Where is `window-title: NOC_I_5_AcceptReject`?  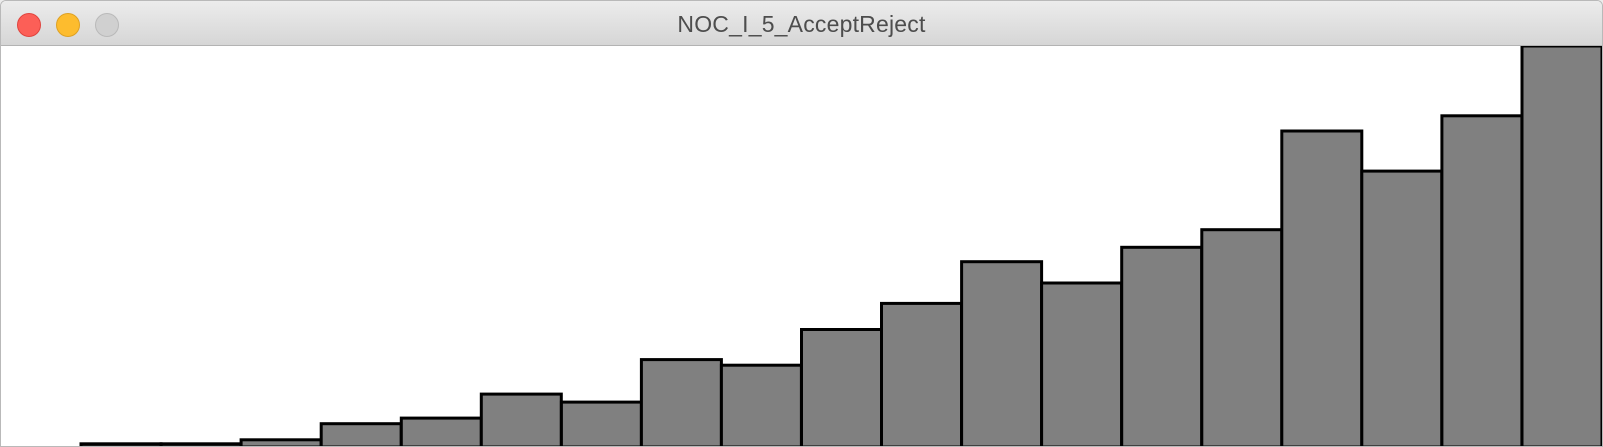 window-title: NOC_I_5_AcceptReject is located at coordinates (801, 24).